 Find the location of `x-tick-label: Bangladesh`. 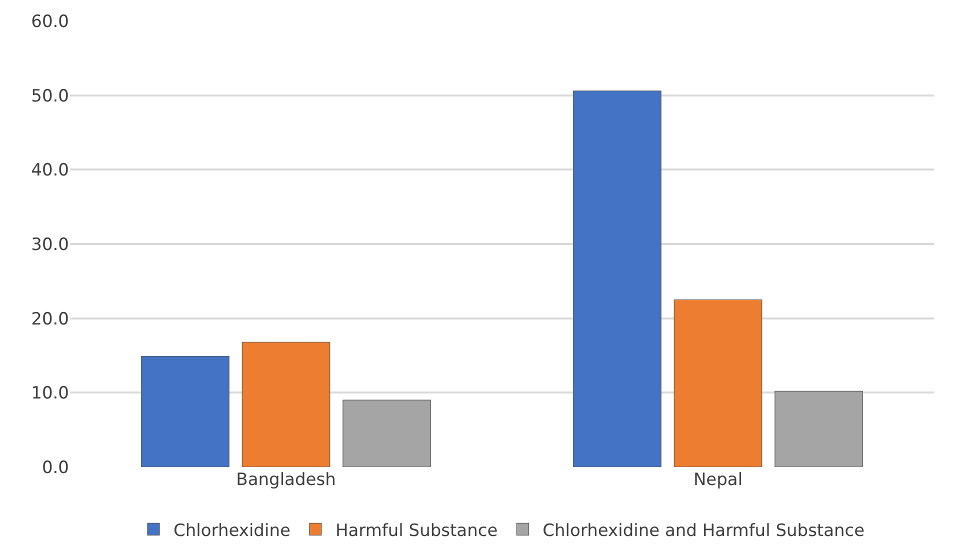

x-tick-label: Bangladesh is located at coordinates (286, 480).